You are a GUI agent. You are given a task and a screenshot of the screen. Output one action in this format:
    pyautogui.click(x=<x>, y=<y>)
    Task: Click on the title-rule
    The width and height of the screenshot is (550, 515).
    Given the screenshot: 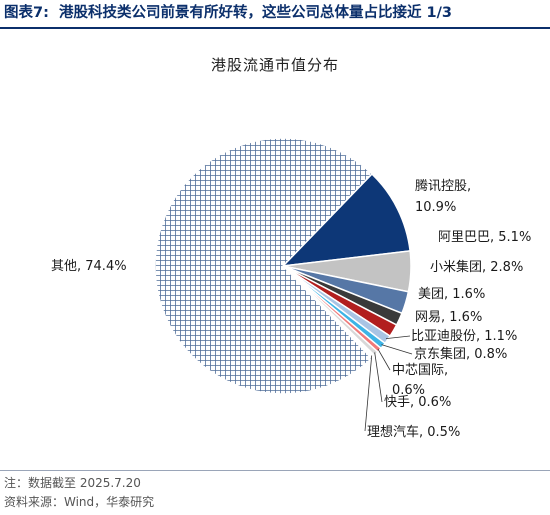 What is the action you would take?
    pyautogui.click(x=275, y=28)
    